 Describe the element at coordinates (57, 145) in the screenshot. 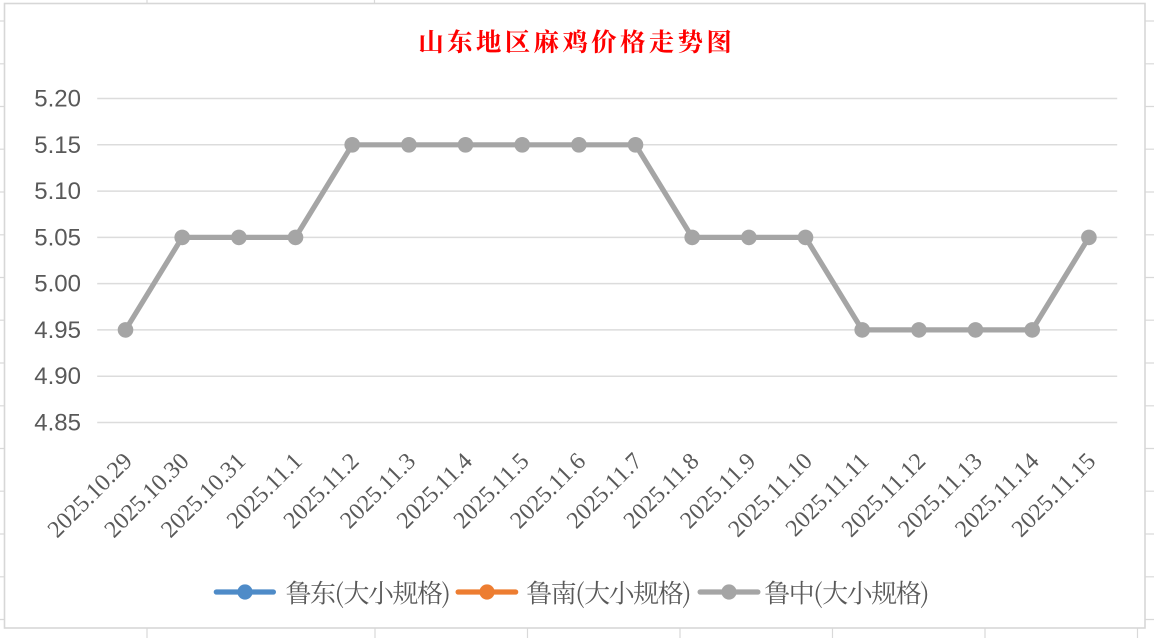

I see `svg-text: 5.15` at that location.